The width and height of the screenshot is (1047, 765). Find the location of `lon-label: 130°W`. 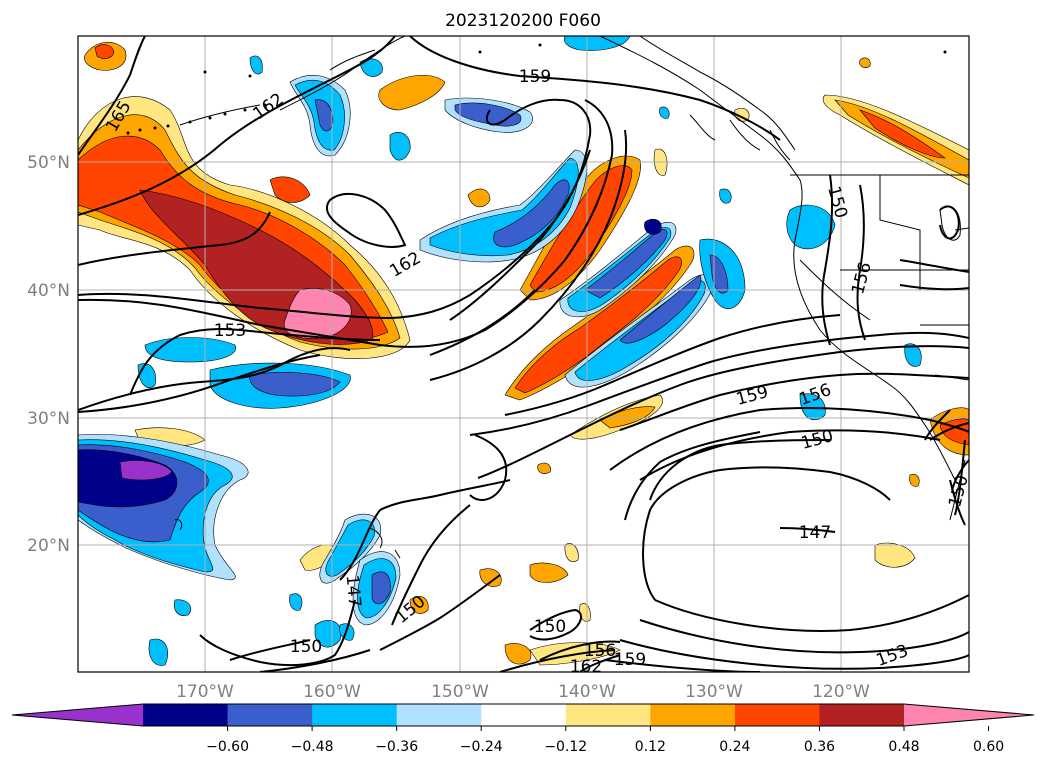

lon-label: 130°W is located at coordinates (714, 692).